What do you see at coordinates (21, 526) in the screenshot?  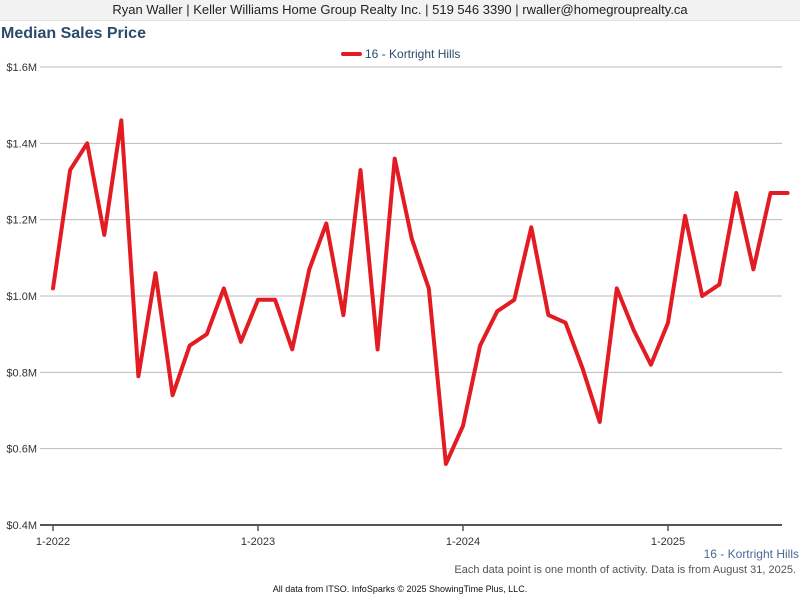 I see `y-tick-label: $0.4M` at bounding box center [21, 526].